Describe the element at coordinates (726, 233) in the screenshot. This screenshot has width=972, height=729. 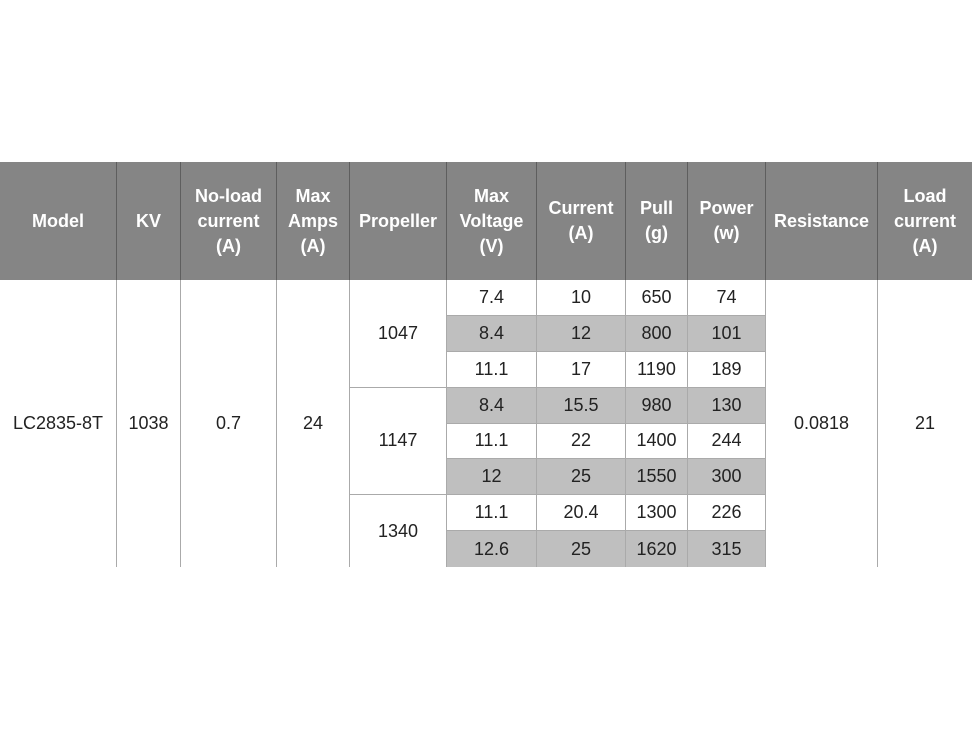
I see `cell-text: (w)` at that location.